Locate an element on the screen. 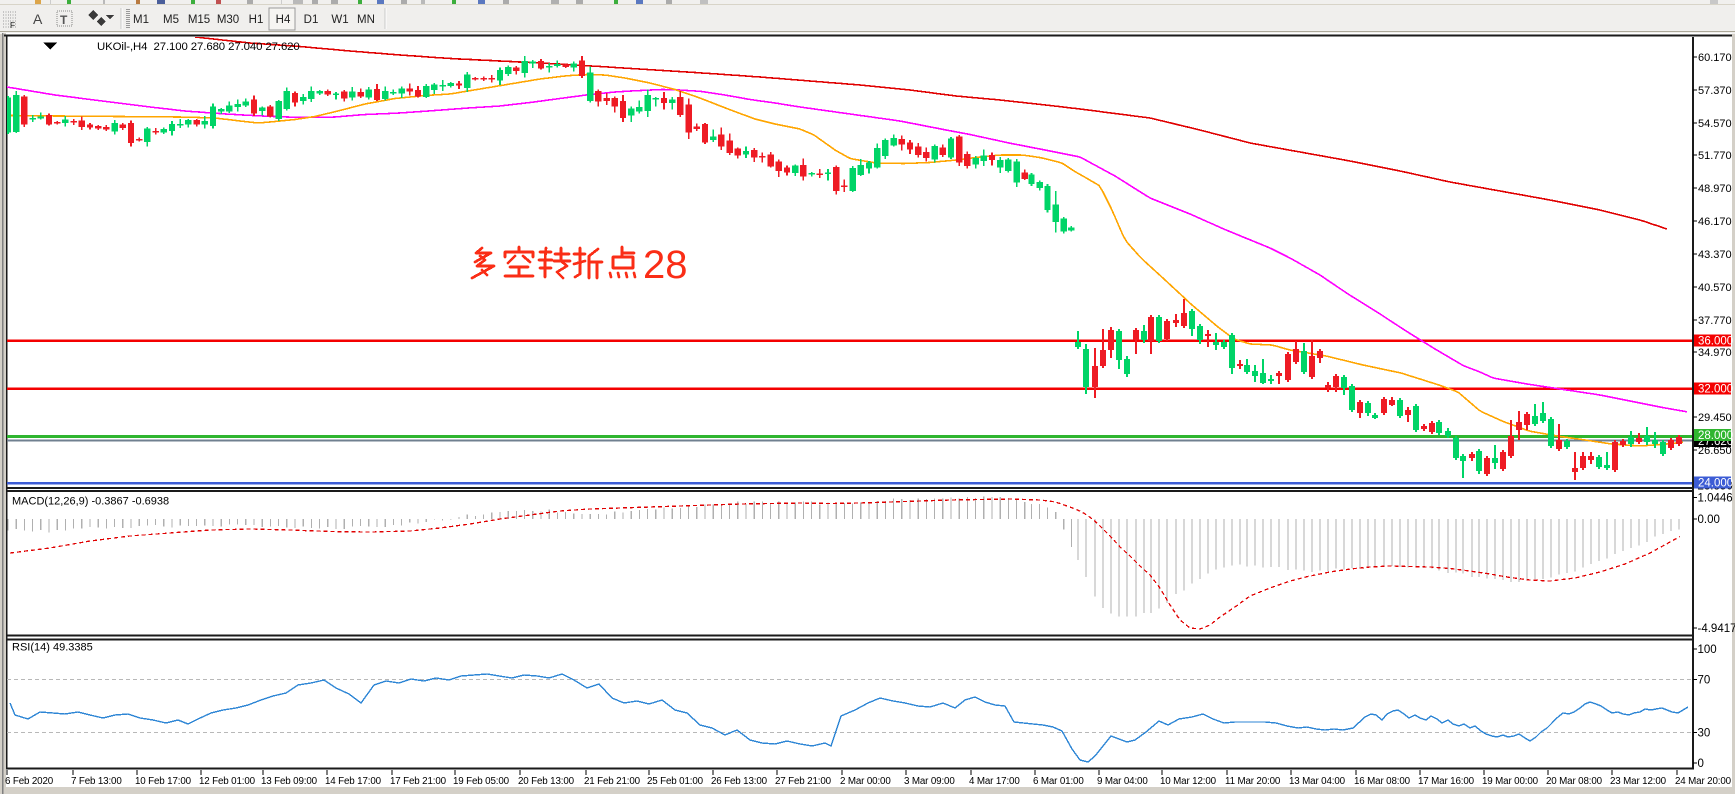 The image size is (1735, 794). svg-text: 25 Feb 01:00 is located at coordinates (675, 781).